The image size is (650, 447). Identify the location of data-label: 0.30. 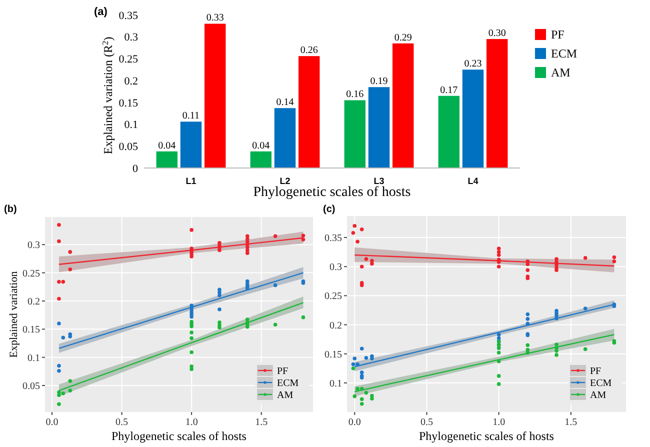
(497, 34).